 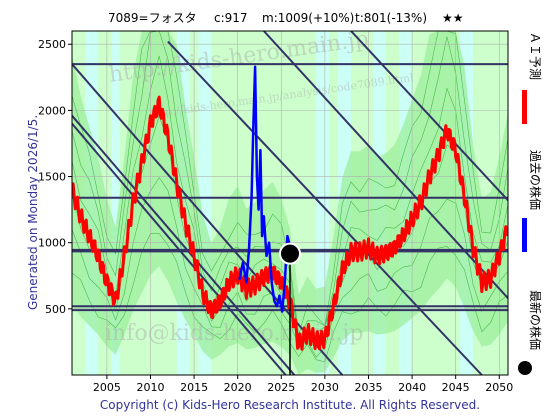 I want to click on latest-price-marker, so click(x=290, y=253).